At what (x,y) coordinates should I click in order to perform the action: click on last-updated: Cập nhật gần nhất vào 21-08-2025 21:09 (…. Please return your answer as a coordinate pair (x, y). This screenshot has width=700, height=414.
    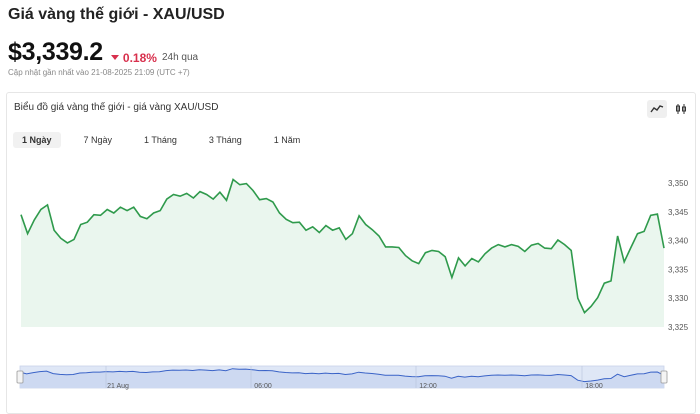
    Looking at the image, I should click on (99, 72).